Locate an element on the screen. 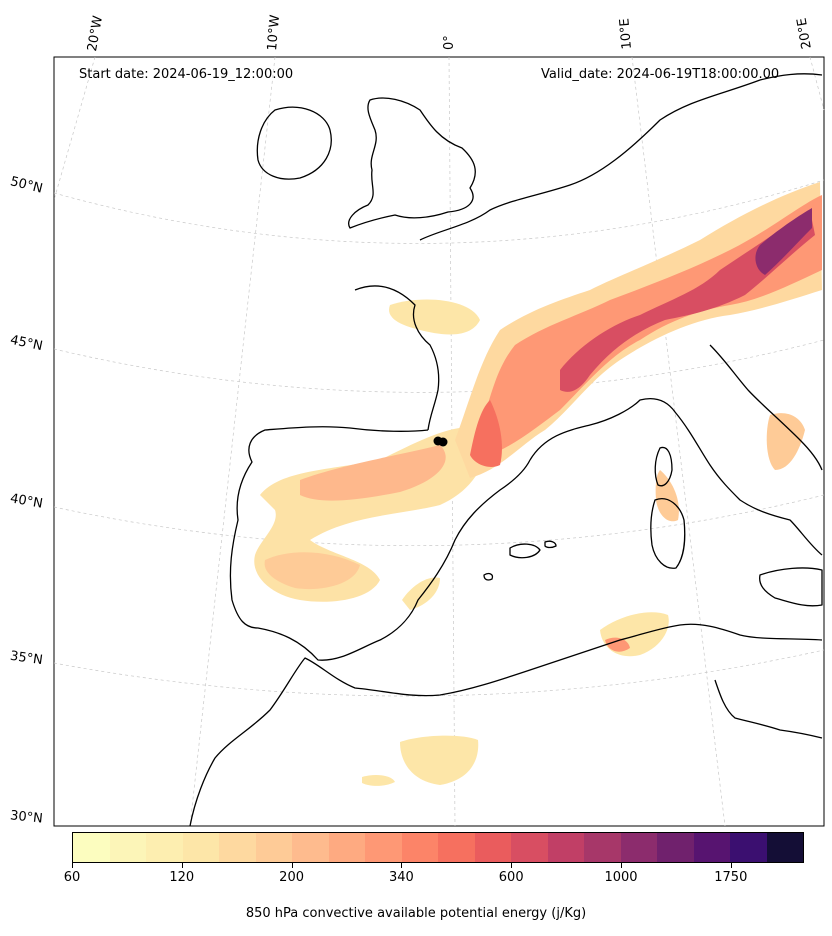  lon-label-10w: 10°W is located at coordinates (274, 33).